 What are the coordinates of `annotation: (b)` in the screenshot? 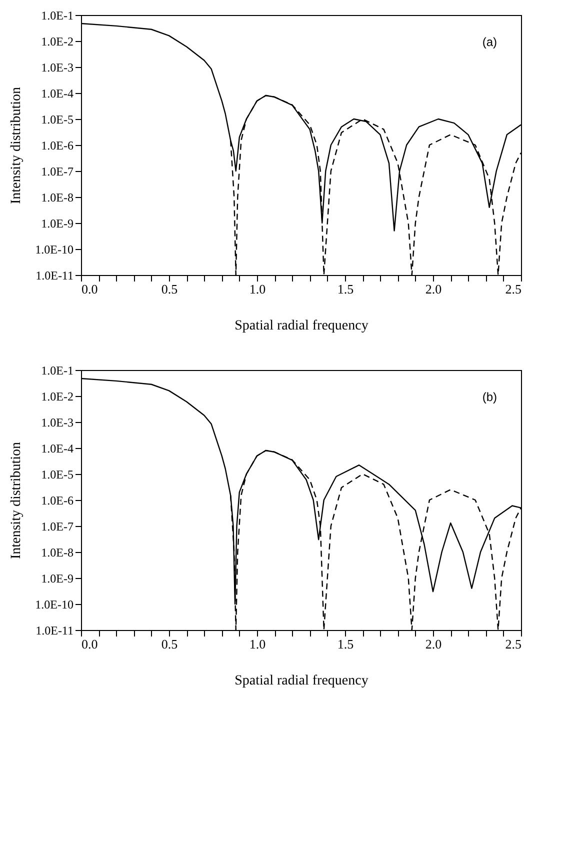 It's located at (489, 397).